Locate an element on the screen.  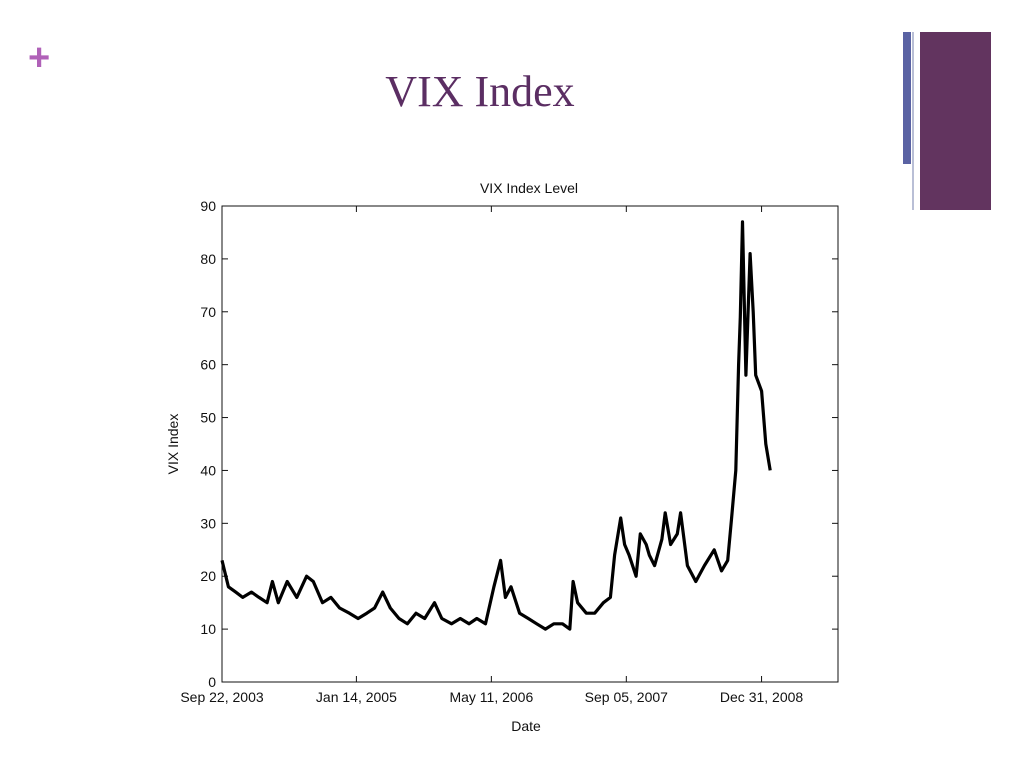
plus-icon: + is located at coordinates (39, 58).